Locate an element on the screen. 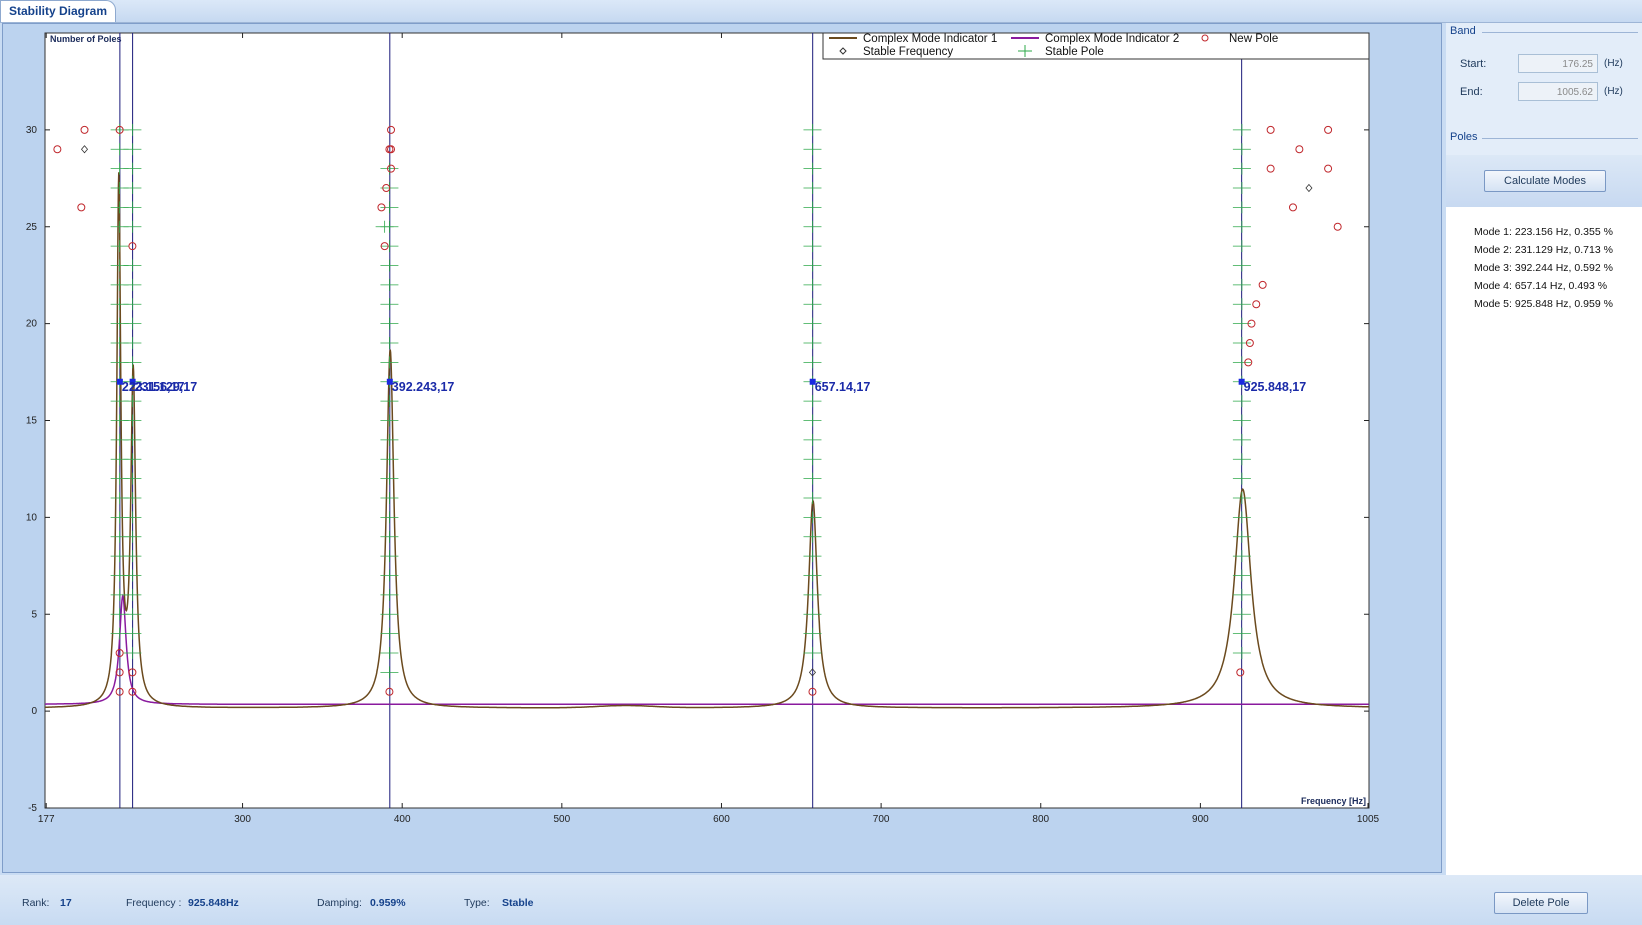 The height and width of the screenshot is (925, 1642). calculate-area: Calculate Modes is located at coordinates (1544, 181).